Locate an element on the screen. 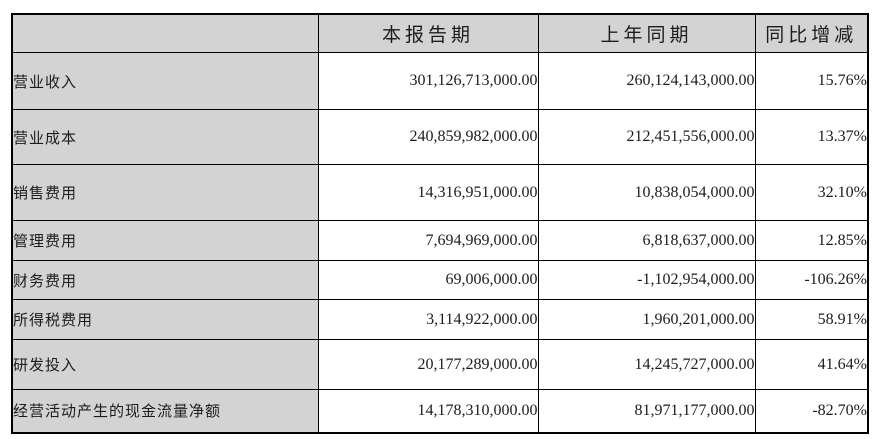  prior-period-cell: 14,245,727,000.00 is located at coordinates (646, 364).